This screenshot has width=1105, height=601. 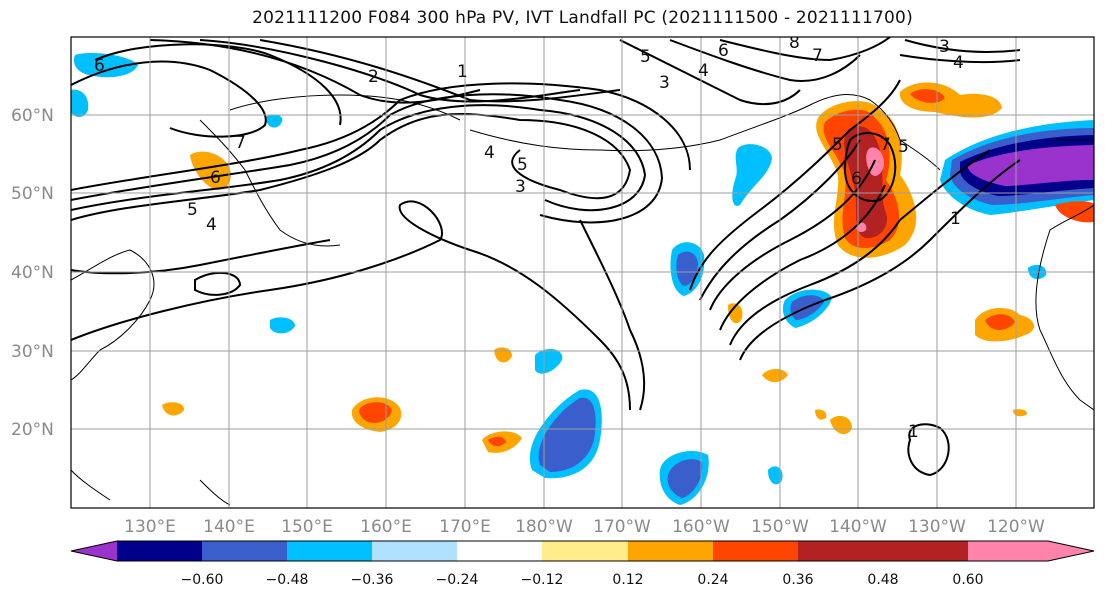 I want to click on lon-tick: 180°W, so click(x=544, y=527).